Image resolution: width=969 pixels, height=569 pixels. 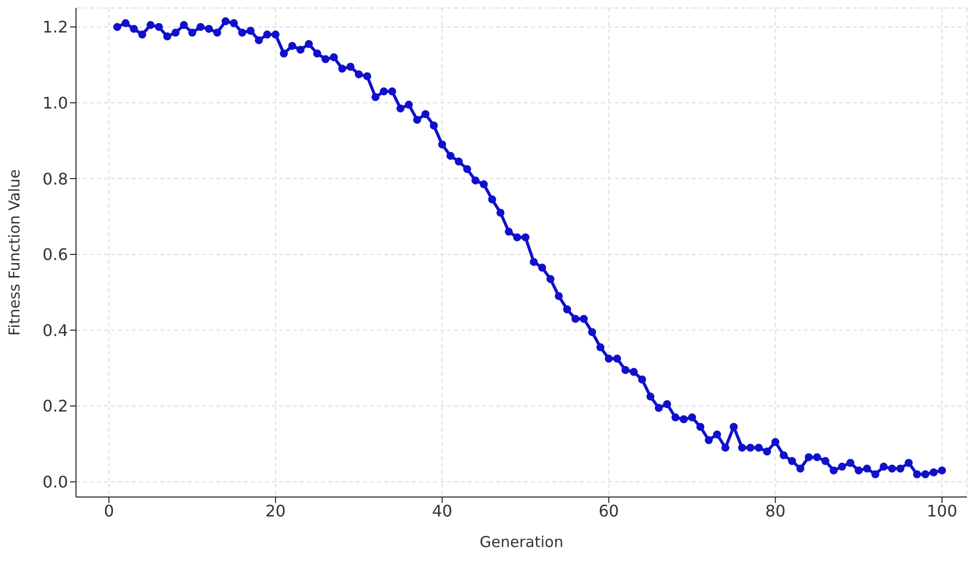 What do you see at coordinates (55, 330) in the screenshot?
I see `y-tick-label: 0.4` at bounding box center [55, 330].